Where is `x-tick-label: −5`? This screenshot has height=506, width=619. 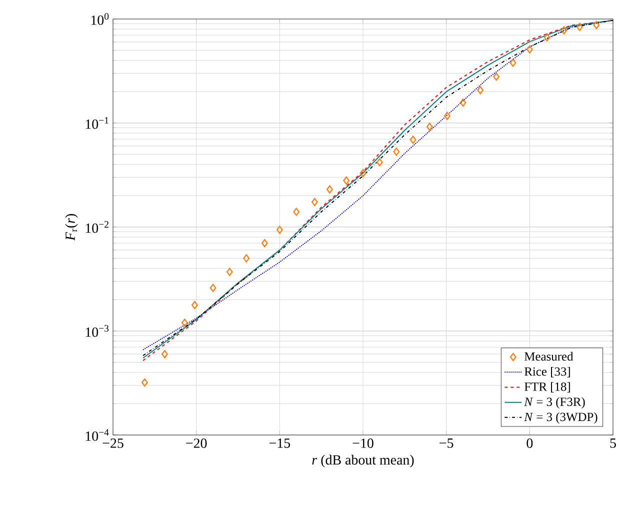
x-tick-label: −5 is located at coordinates (447, 443).